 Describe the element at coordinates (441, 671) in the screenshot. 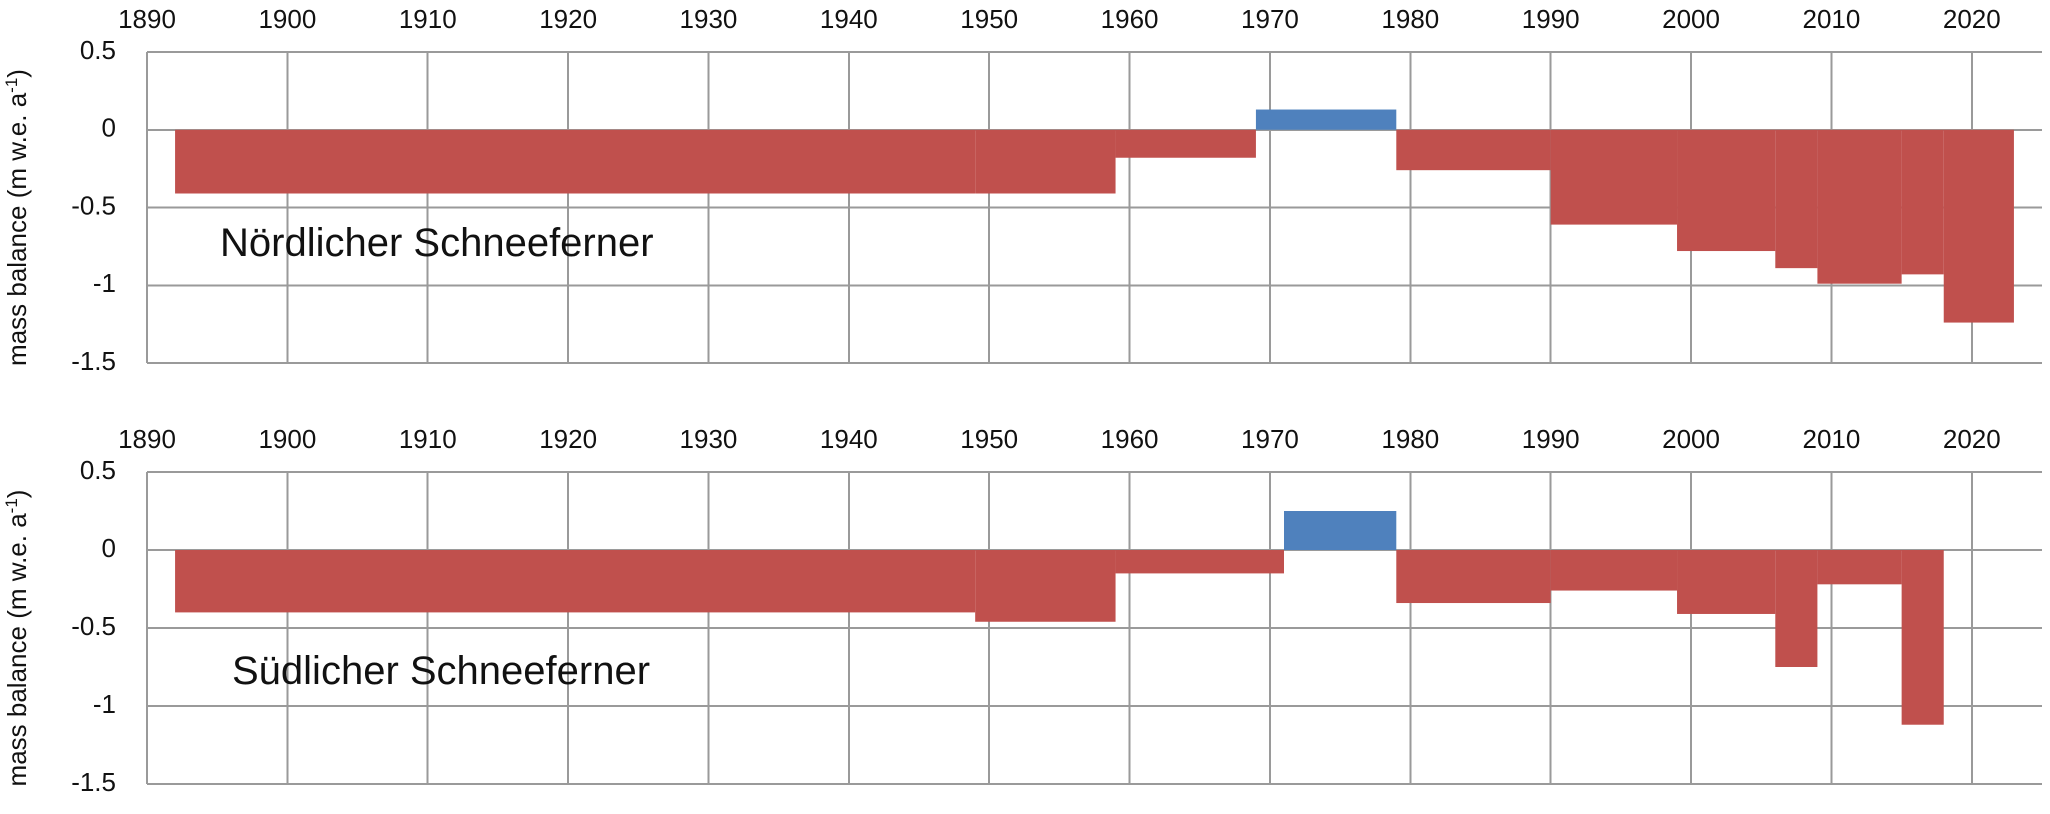

I see `chart-title: Südlicher Schneeferner` at that location.